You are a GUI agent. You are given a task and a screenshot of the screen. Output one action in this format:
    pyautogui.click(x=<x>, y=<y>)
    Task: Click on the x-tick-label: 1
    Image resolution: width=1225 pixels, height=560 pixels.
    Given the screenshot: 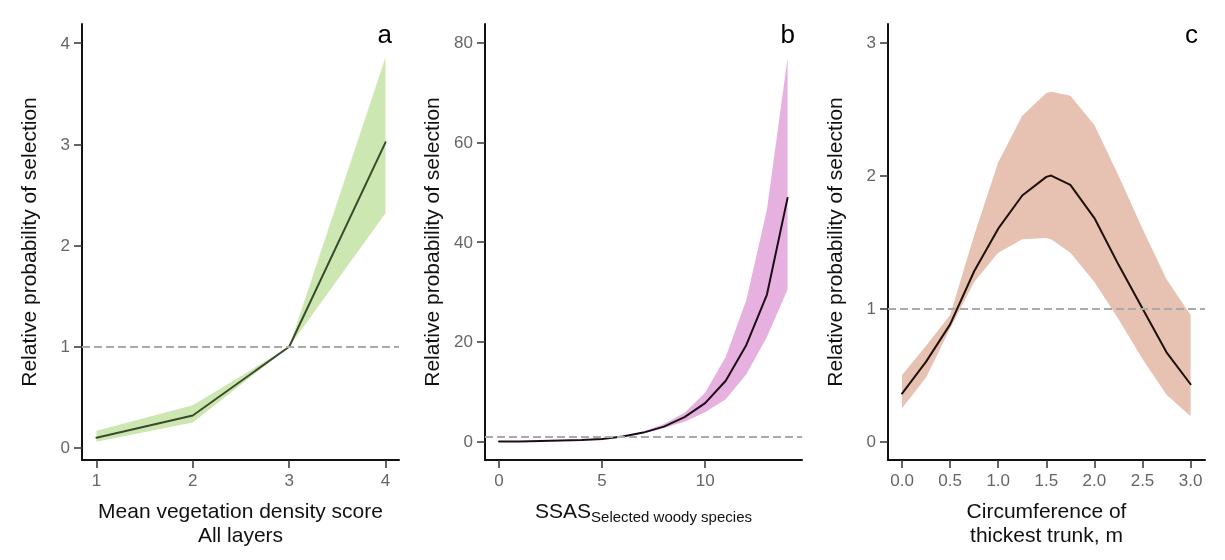 What is the action you would take?
    pyautogui.click(x=96, y=480)
    